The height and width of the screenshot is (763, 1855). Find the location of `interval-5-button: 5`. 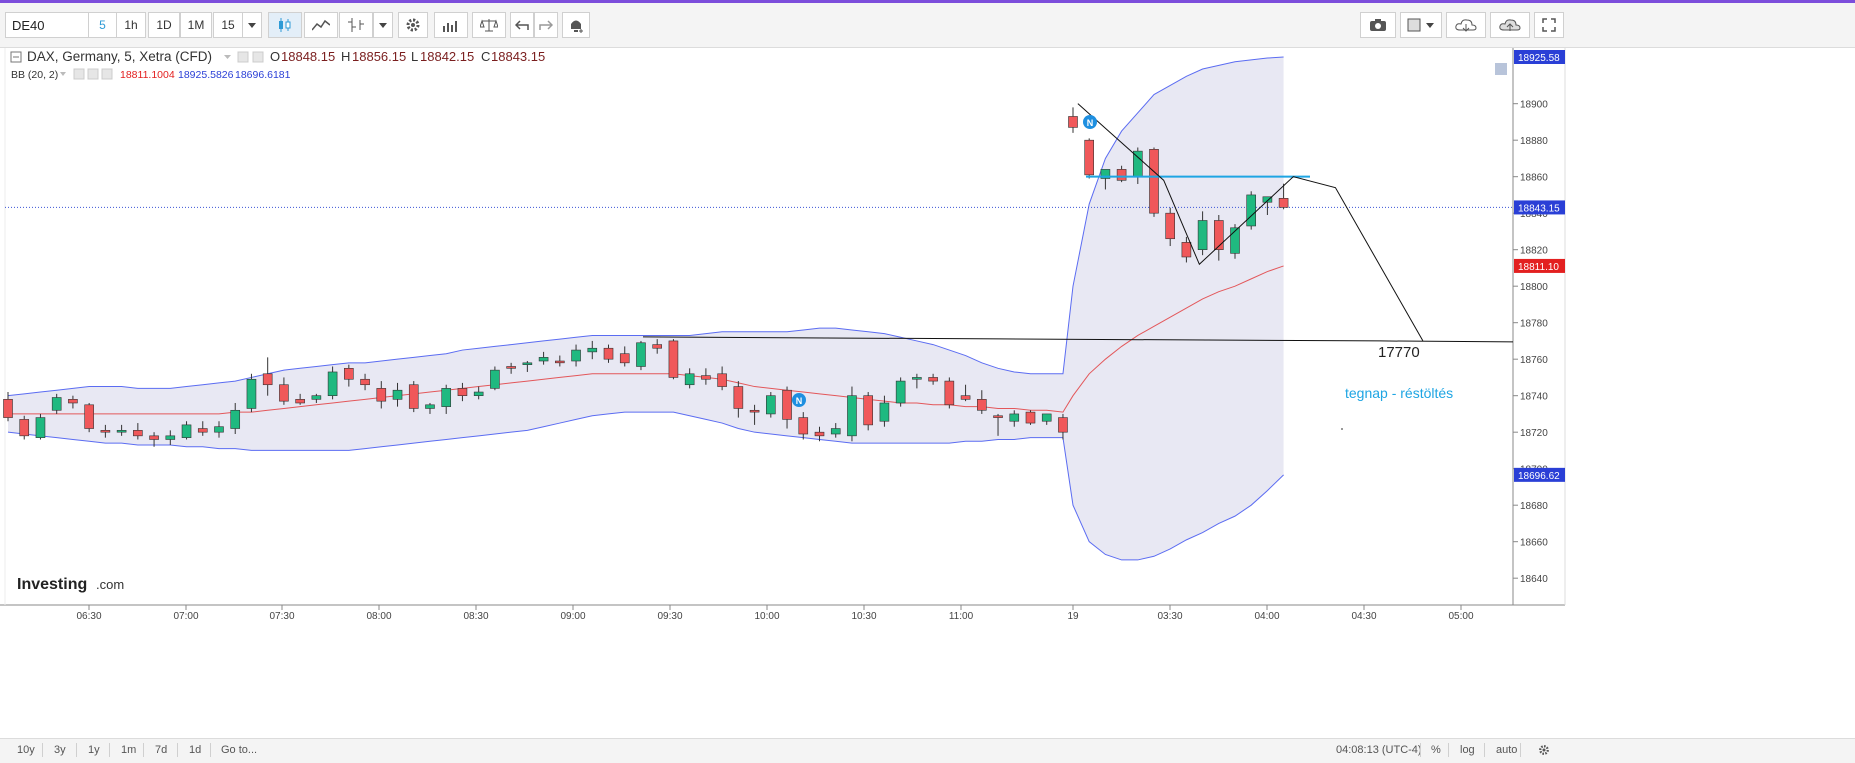

interval-5-button: 5 is located at coordinates (102, 25).